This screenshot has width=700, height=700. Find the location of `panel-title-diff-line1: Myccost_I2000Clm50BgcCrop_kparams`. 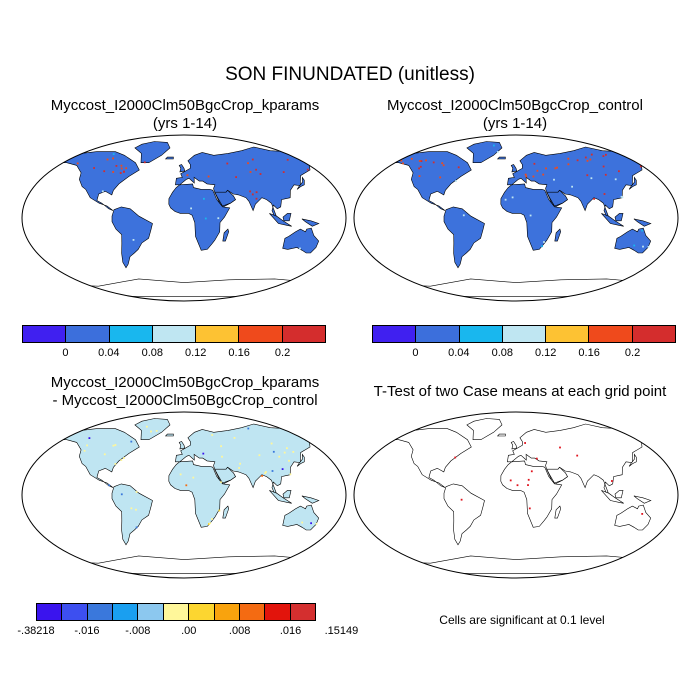

panel-title-diff-line1: Myccost_I2000Clm50BgcCrop_kparams is located at coordinates (185, 382).